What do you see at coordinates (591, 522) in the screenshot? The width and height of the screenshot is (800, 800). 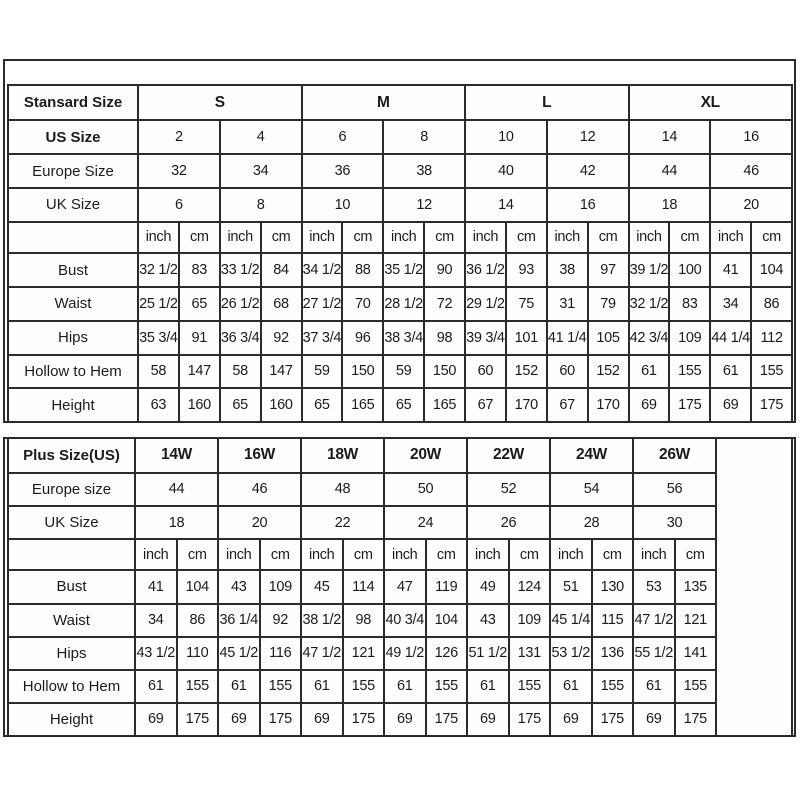 I see `size-value-cell: 28` at bounding box center [591, 522].